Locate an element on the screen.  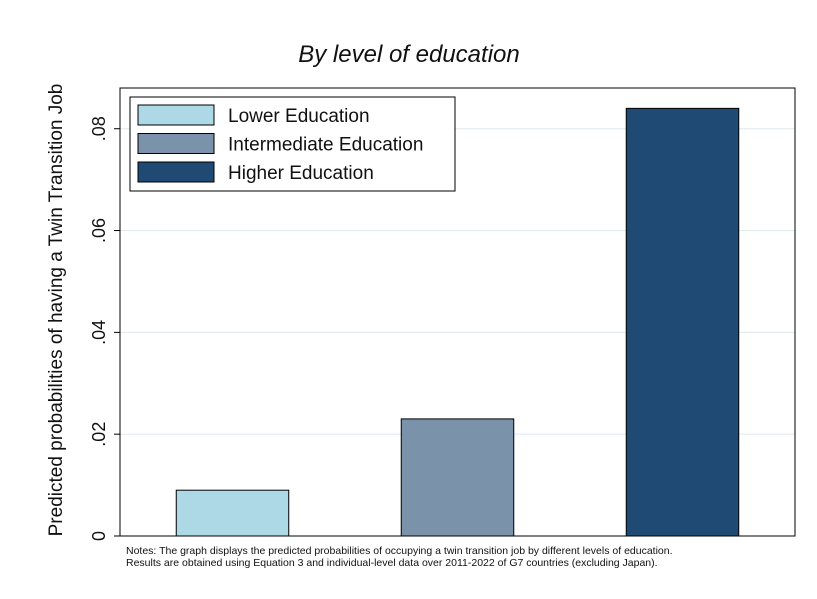
chart-title: By level of education is located at coordinates (408, 54).